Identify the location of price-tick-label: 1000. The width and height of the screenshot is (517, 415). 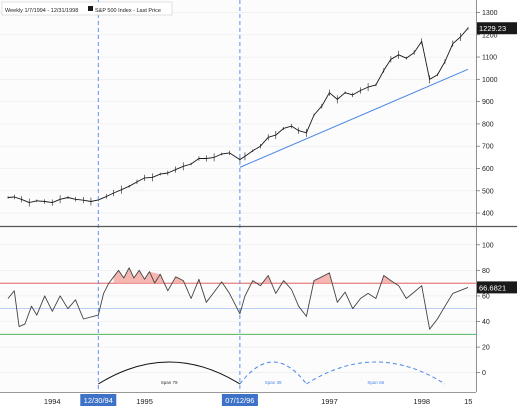
(490, 80).